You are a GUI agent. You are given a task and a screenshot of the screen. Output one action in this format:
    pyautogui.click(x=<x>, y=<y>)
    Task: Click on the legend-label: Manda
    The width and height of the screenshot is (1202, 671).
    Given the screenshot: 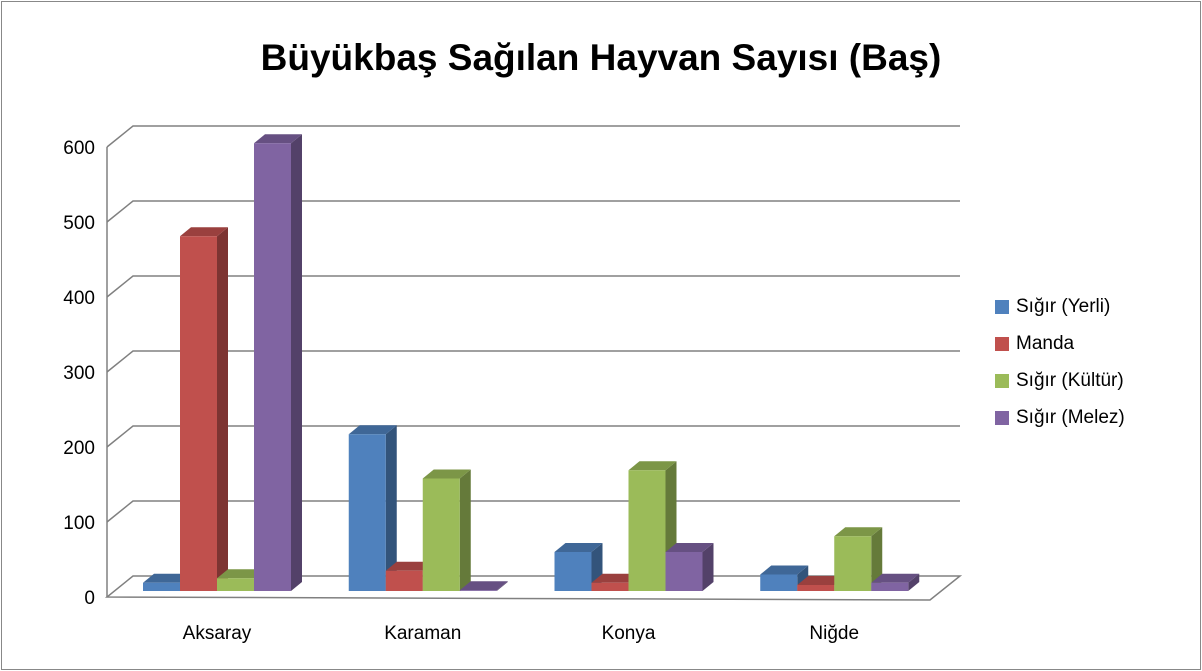 What is the action you would take?
    pyautogui.click(x=1045, y=343)
    